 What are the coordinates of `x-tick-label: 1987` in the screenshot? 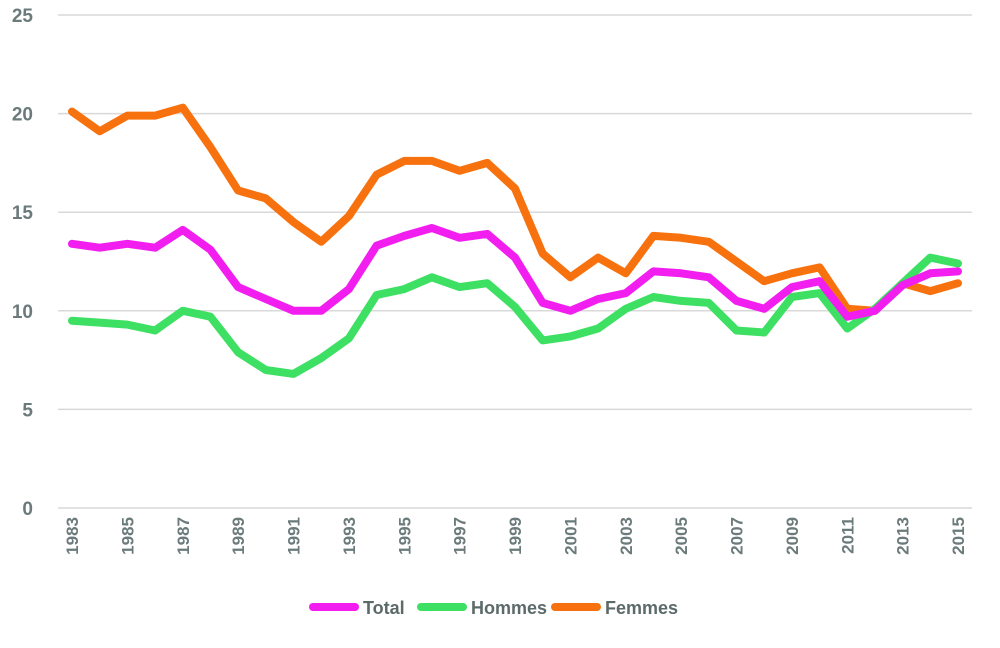 It's located at (183, 536).